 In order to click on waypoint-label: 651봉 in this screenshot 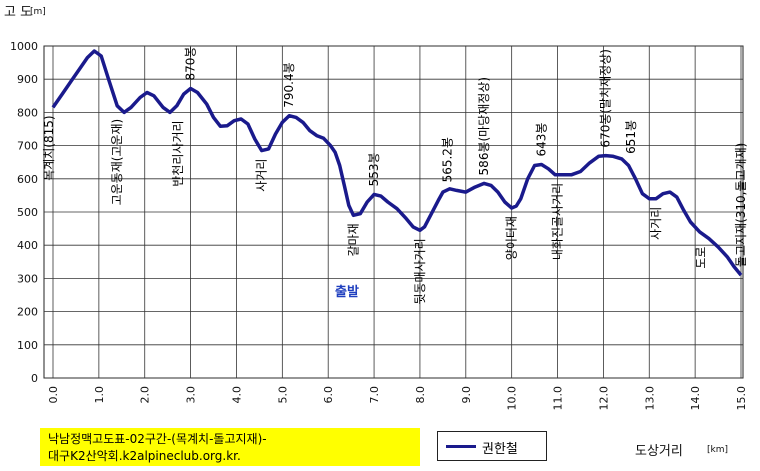, I will do `click(631, 137)`.